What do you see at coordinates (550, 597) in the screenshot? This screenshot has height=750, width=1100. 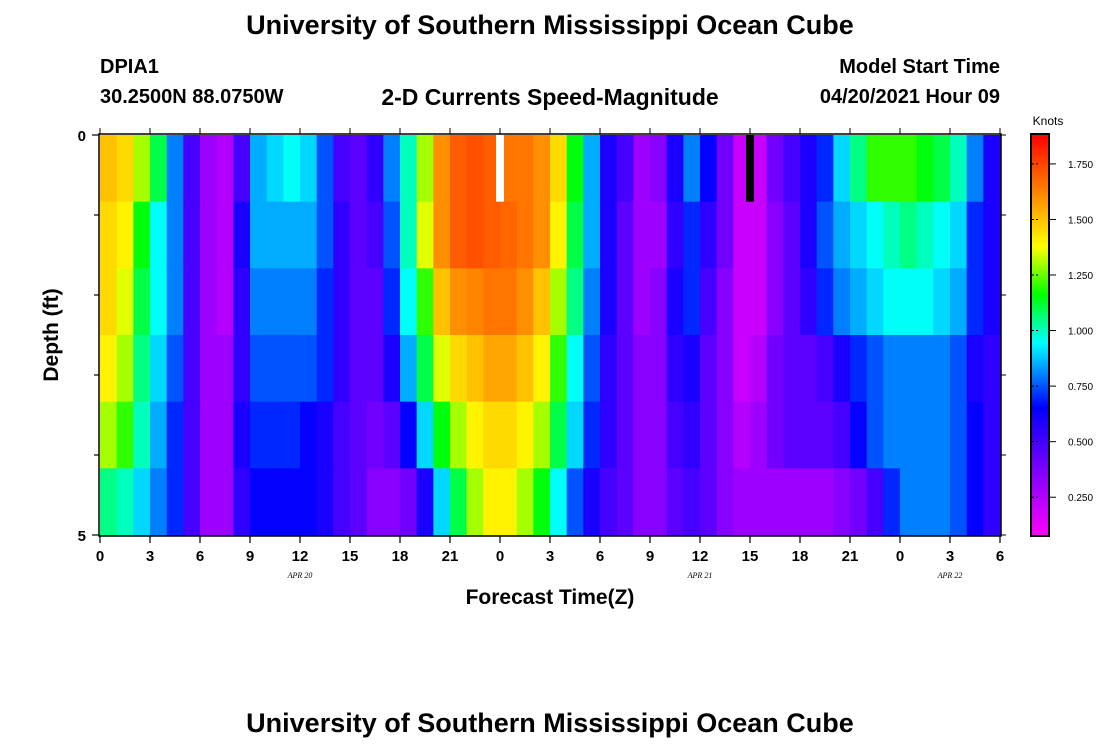 I see `x-axis-label: Forecast Time(Z)` at bounding box center [550, 597].